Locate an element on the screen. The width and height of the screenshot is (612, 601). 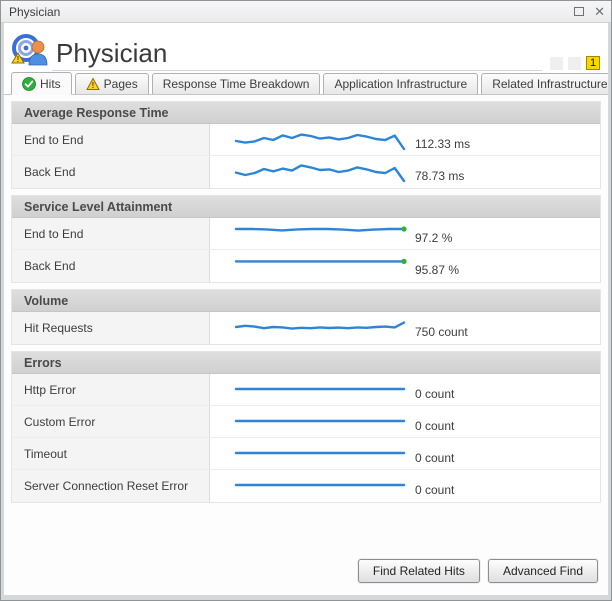
status-badges: 1 is located at coordinates (571, 63).